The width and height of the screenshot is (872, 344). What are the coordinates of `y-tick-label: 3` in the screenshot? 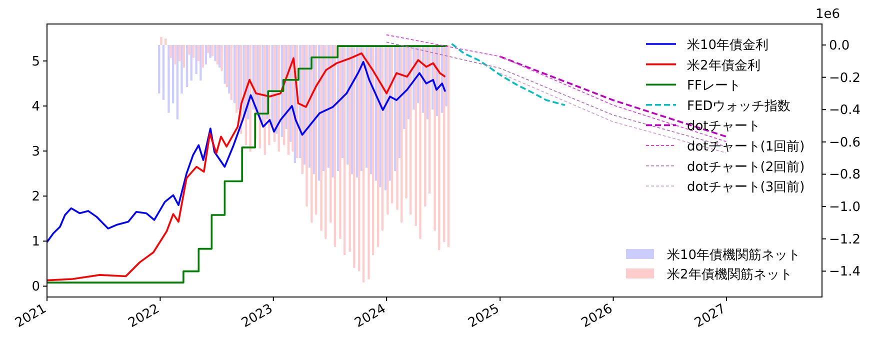 It's located at (36, 152).